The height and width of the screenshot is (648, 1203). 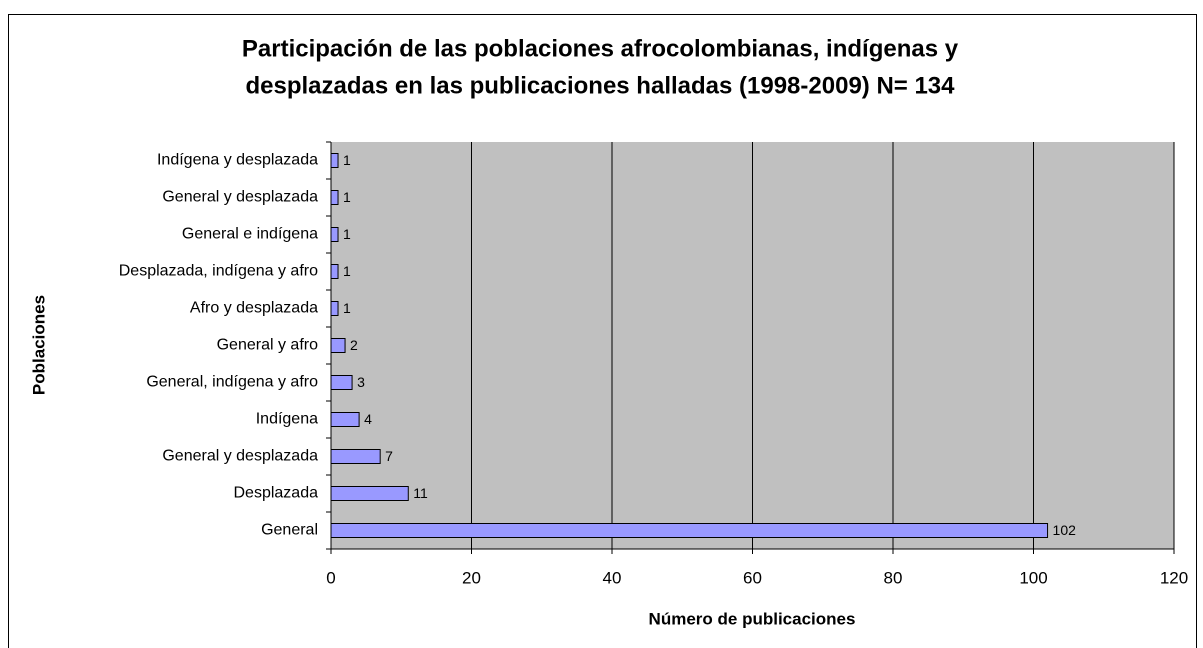 I want to click on data-label: 7, so click(x=389, y=456).